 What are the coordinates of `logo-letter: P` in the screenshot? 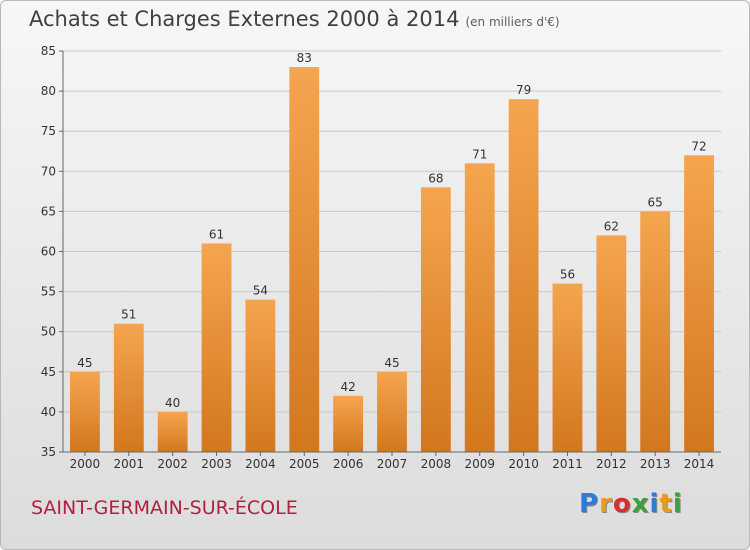 It's located at (589, 504).